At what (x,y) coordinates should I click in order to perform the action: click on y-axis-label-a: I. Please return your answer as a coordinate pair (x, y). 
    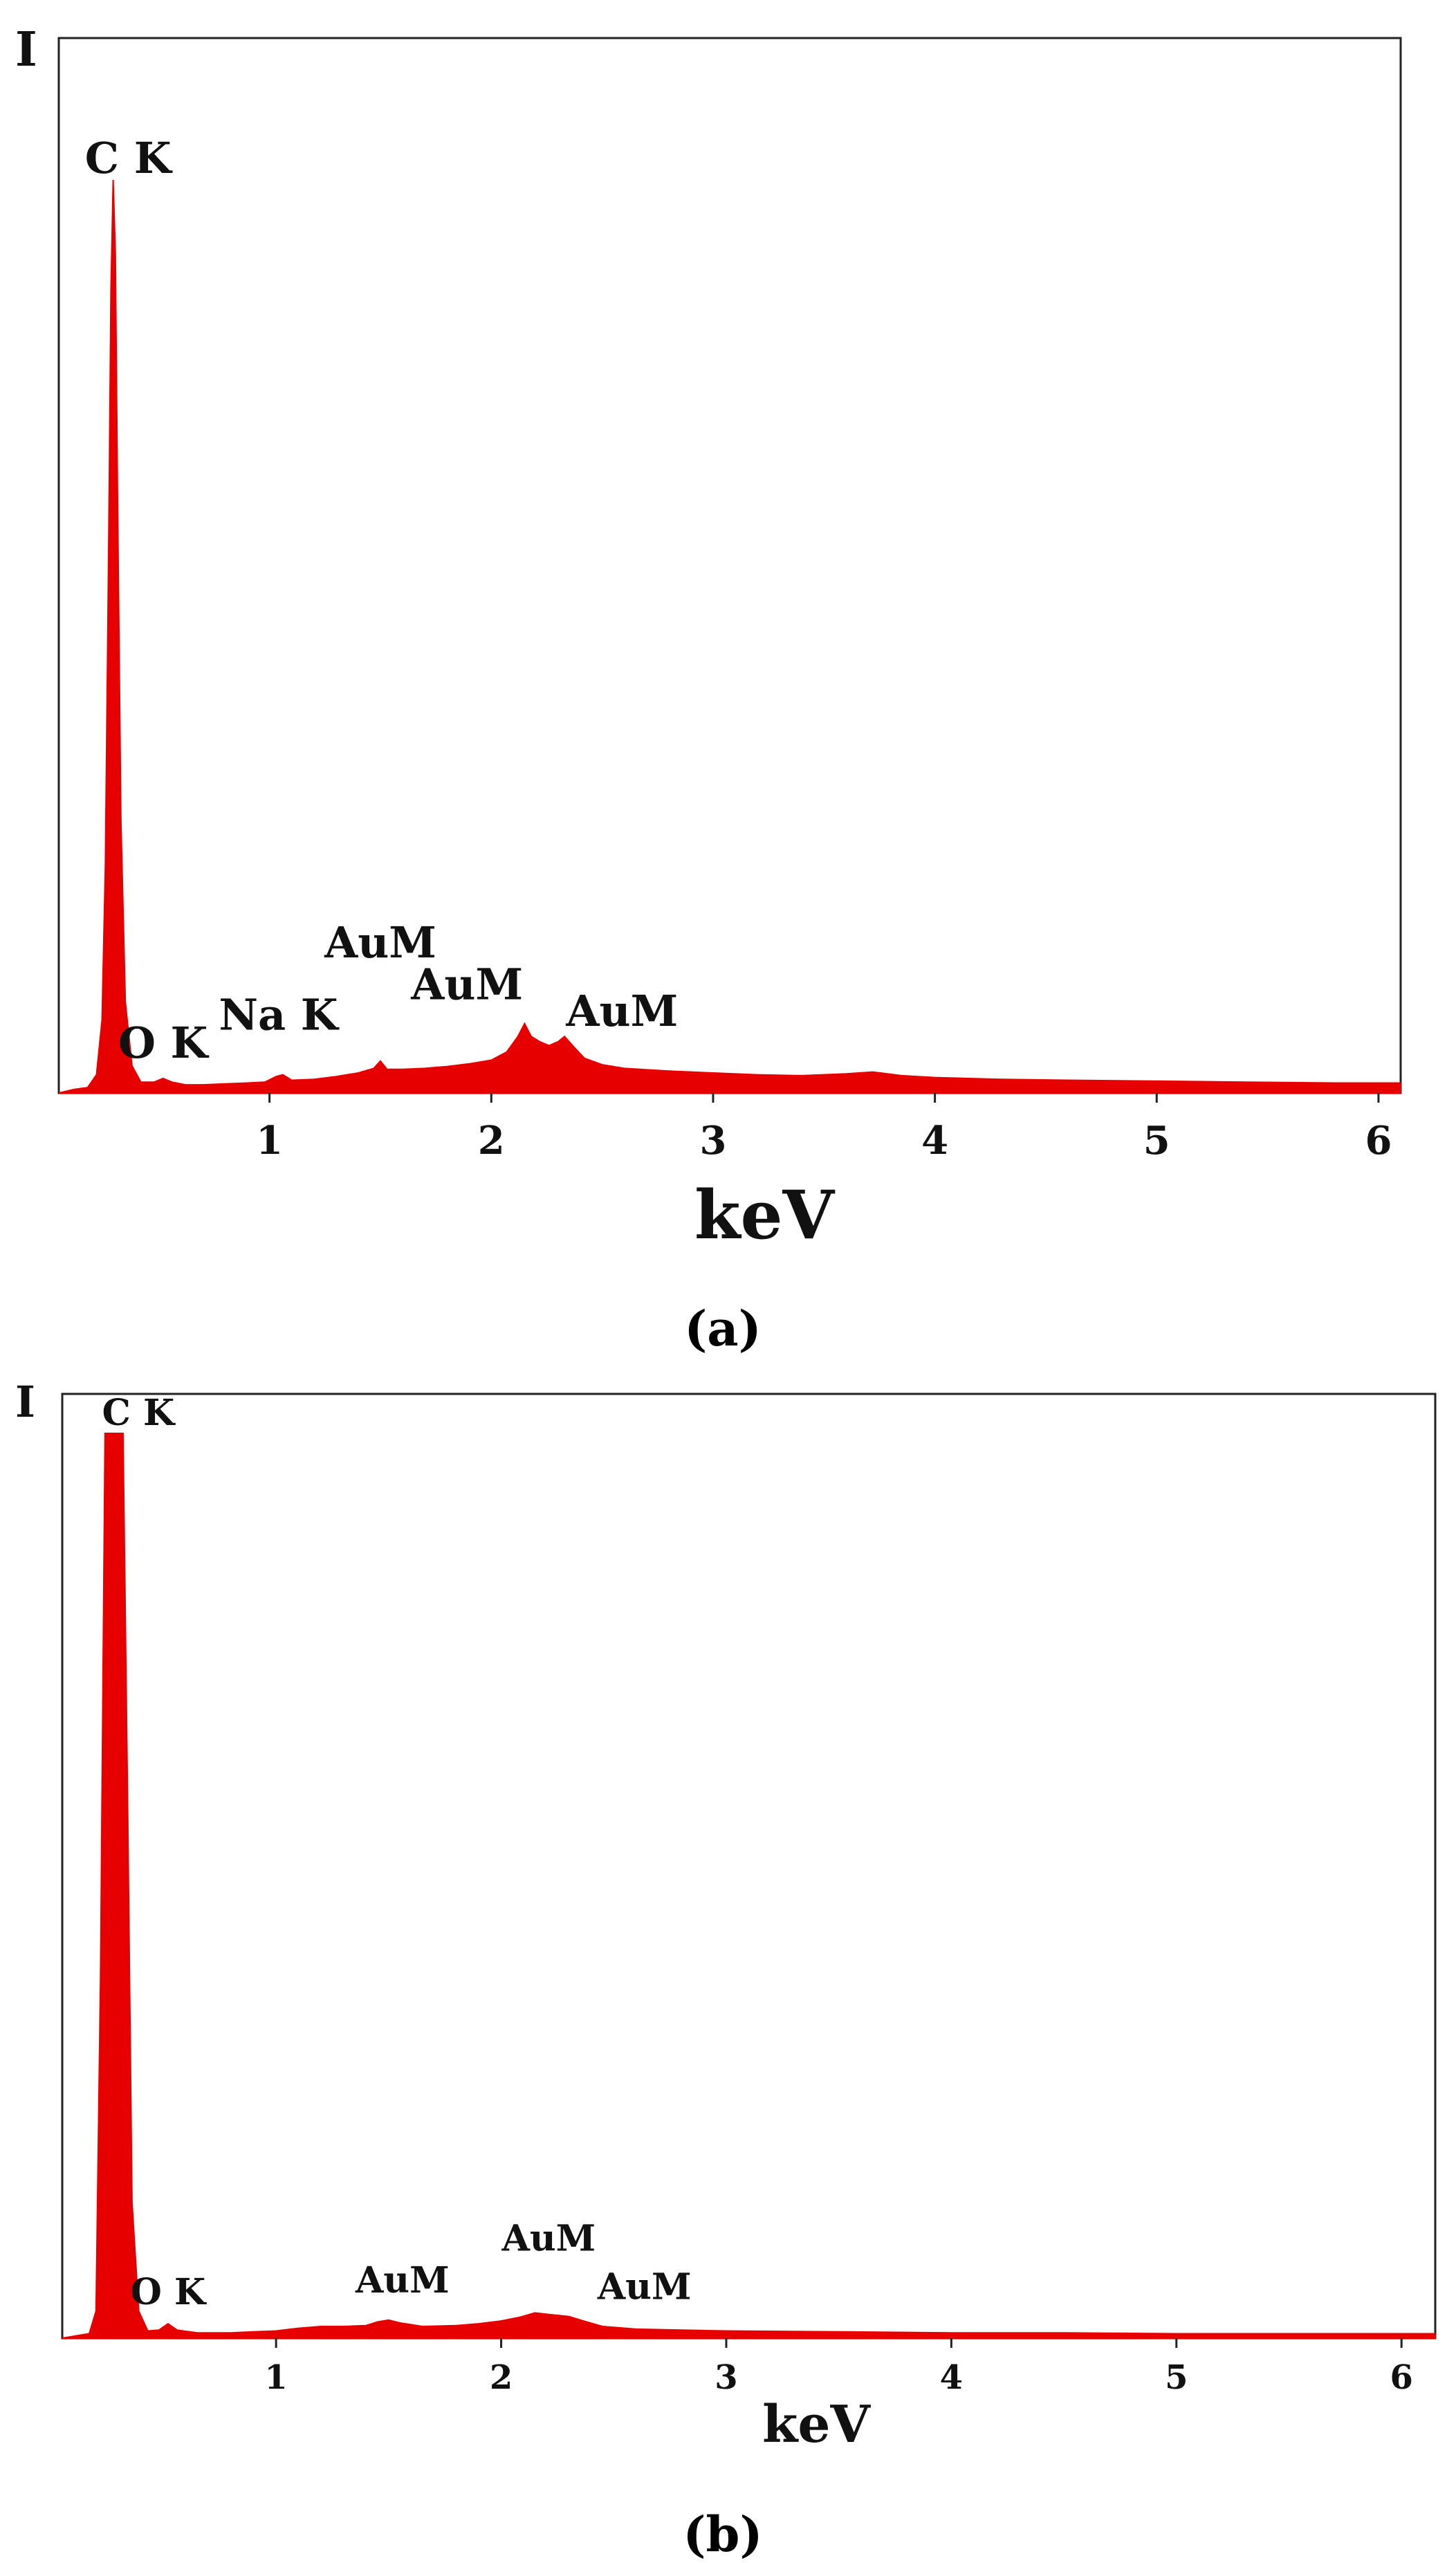
    Looking at the image, I should click on (26, 49).